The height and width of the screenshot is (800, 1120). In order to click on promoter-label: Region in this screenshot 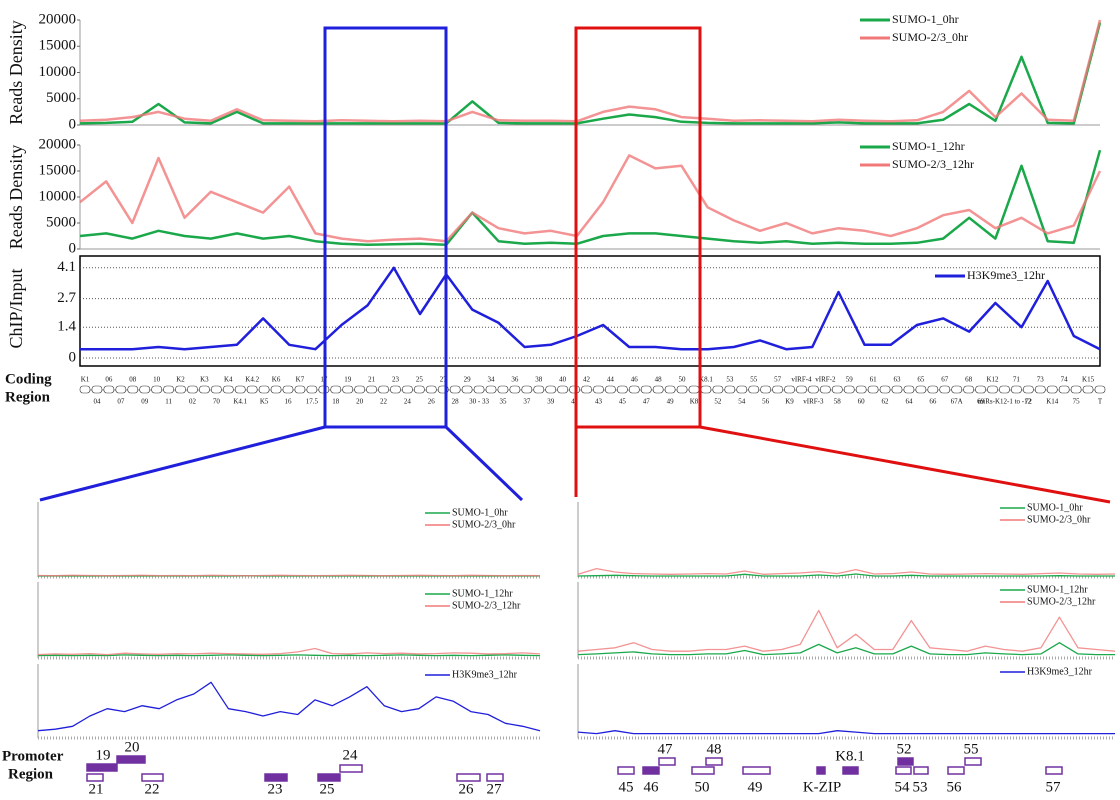, I will do `click(31, 774)`.